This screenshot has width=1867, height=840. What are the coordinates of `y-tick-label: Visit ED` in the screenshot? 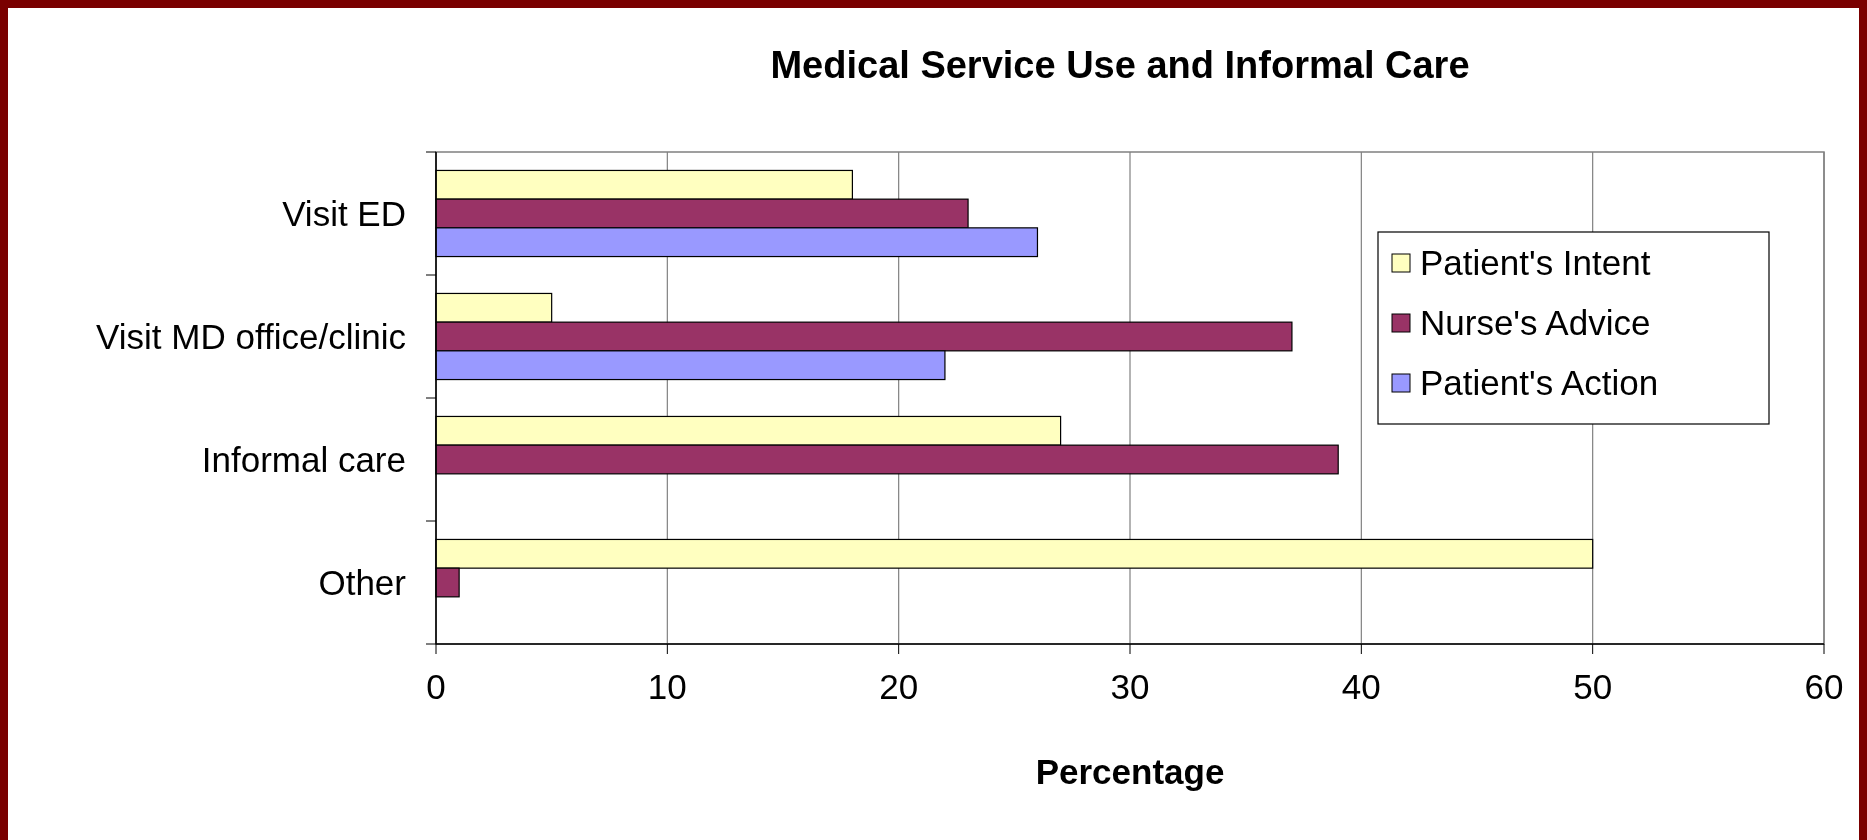 It's located at (344, 213).